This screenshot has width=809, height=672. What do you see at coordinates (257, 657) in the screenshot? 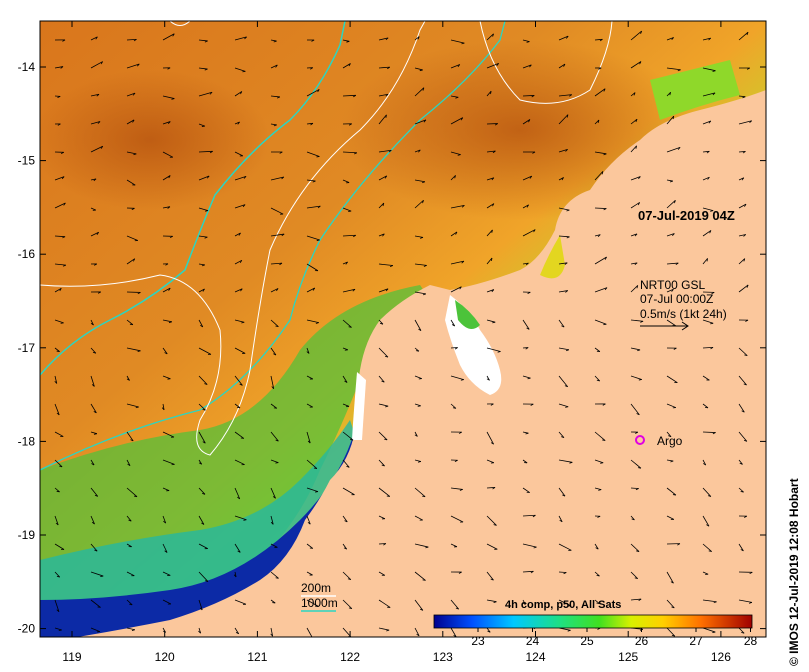
I see `lon-tick-label: 121` at bounding box center [257, 657].